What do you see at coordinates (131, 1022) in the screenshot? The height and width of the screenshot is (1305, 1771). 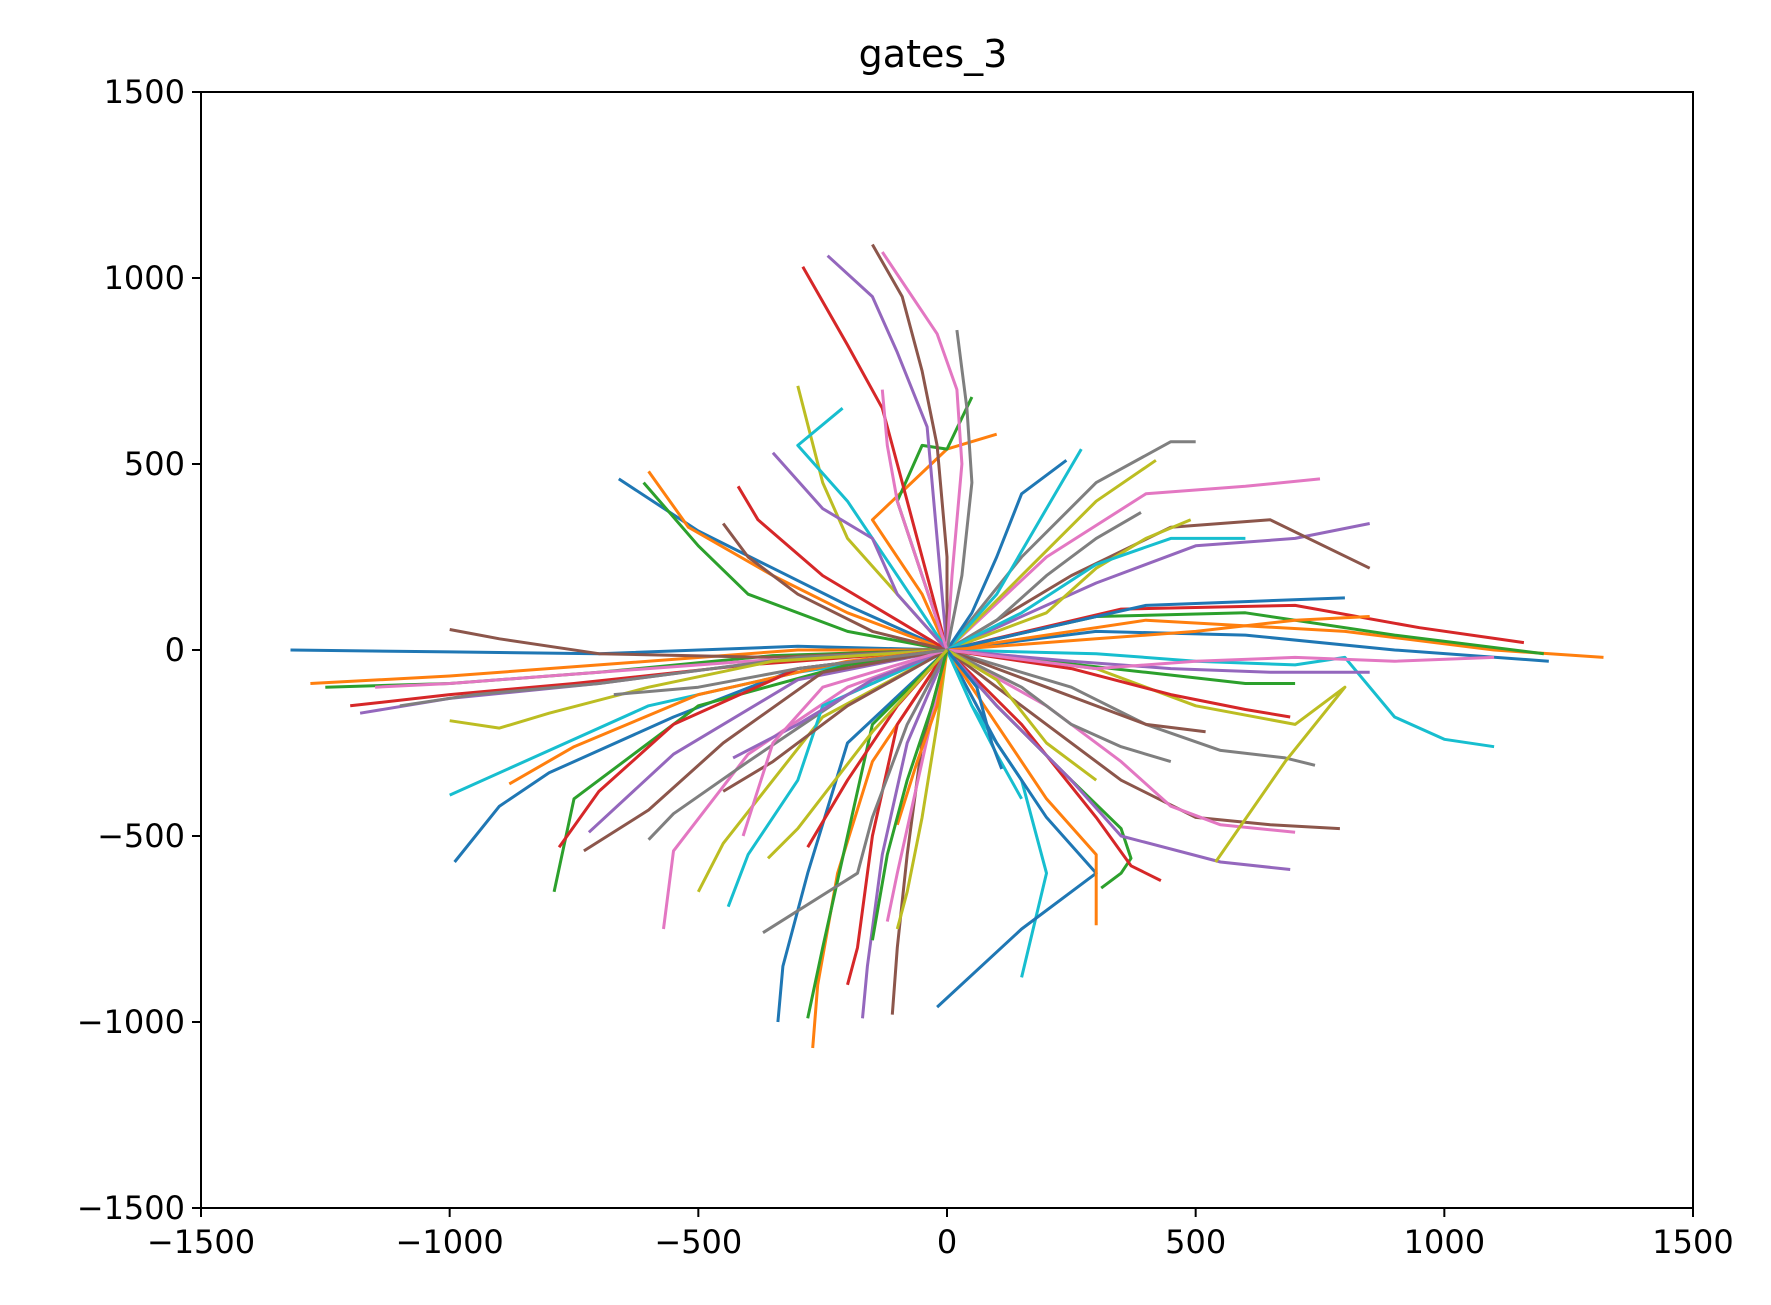 I see `y-tick-label: −1000` at bounding box center [131, 1022].